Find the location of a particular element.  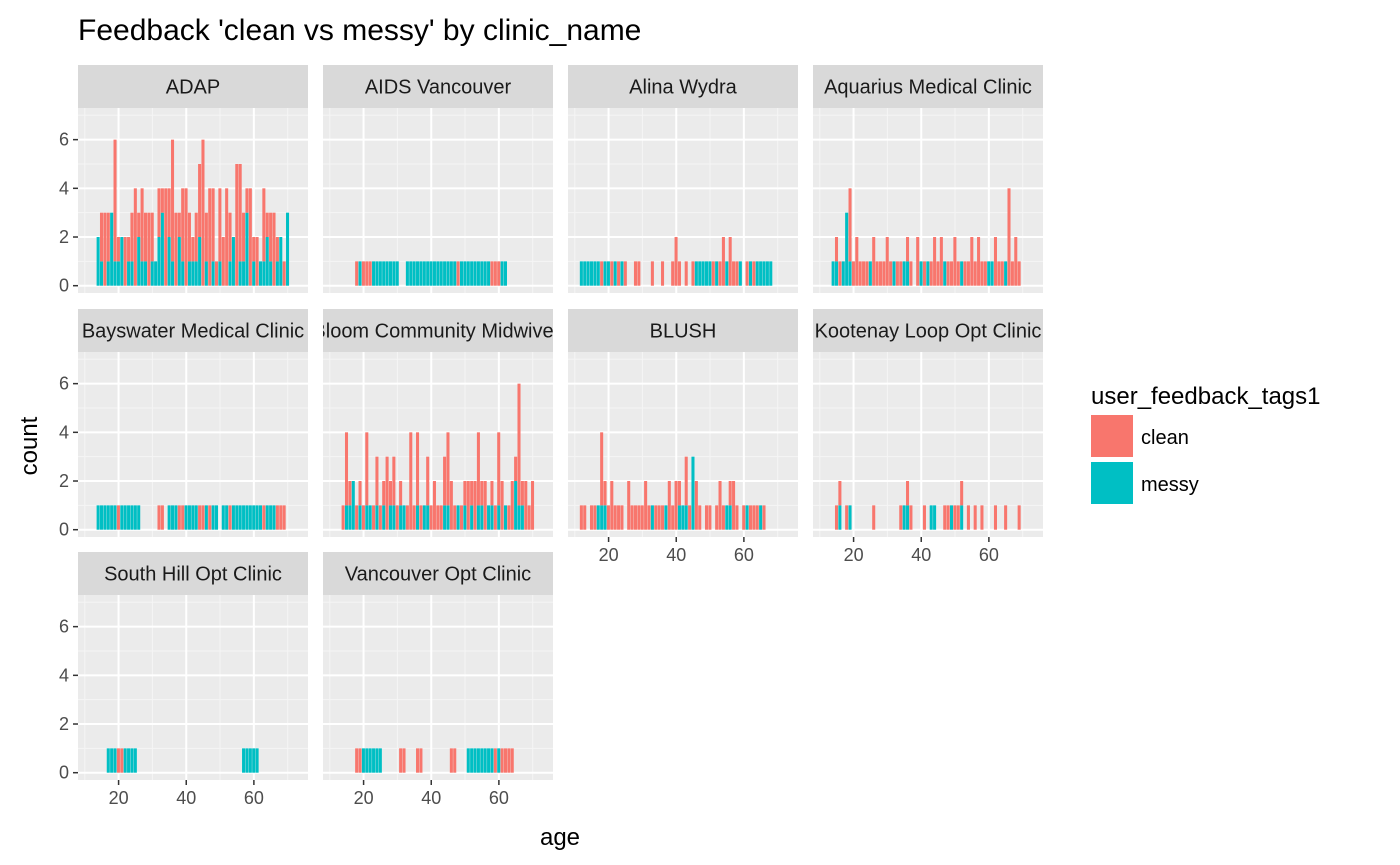

legend-title: user_feedback_tags1 is located at coordinates (1206, 396).